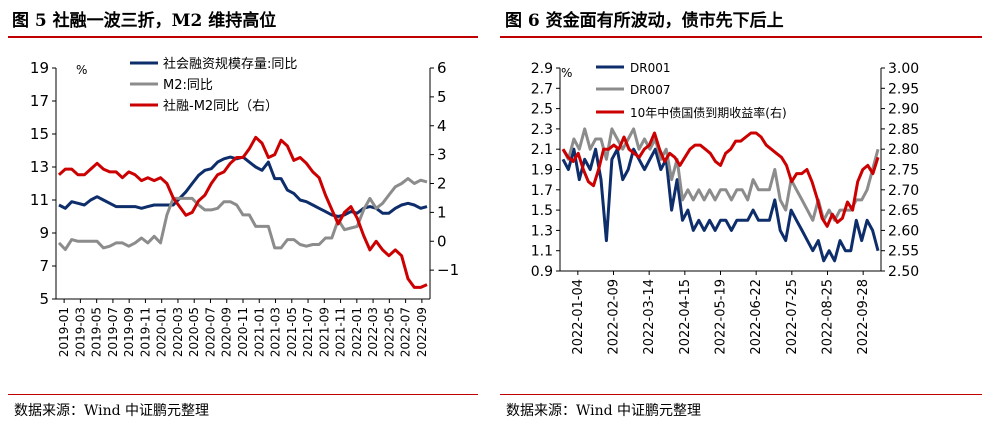 The width and height of the screenshot is (990, 427). I want to click on left-tick-label: 19, so click(39, 68).